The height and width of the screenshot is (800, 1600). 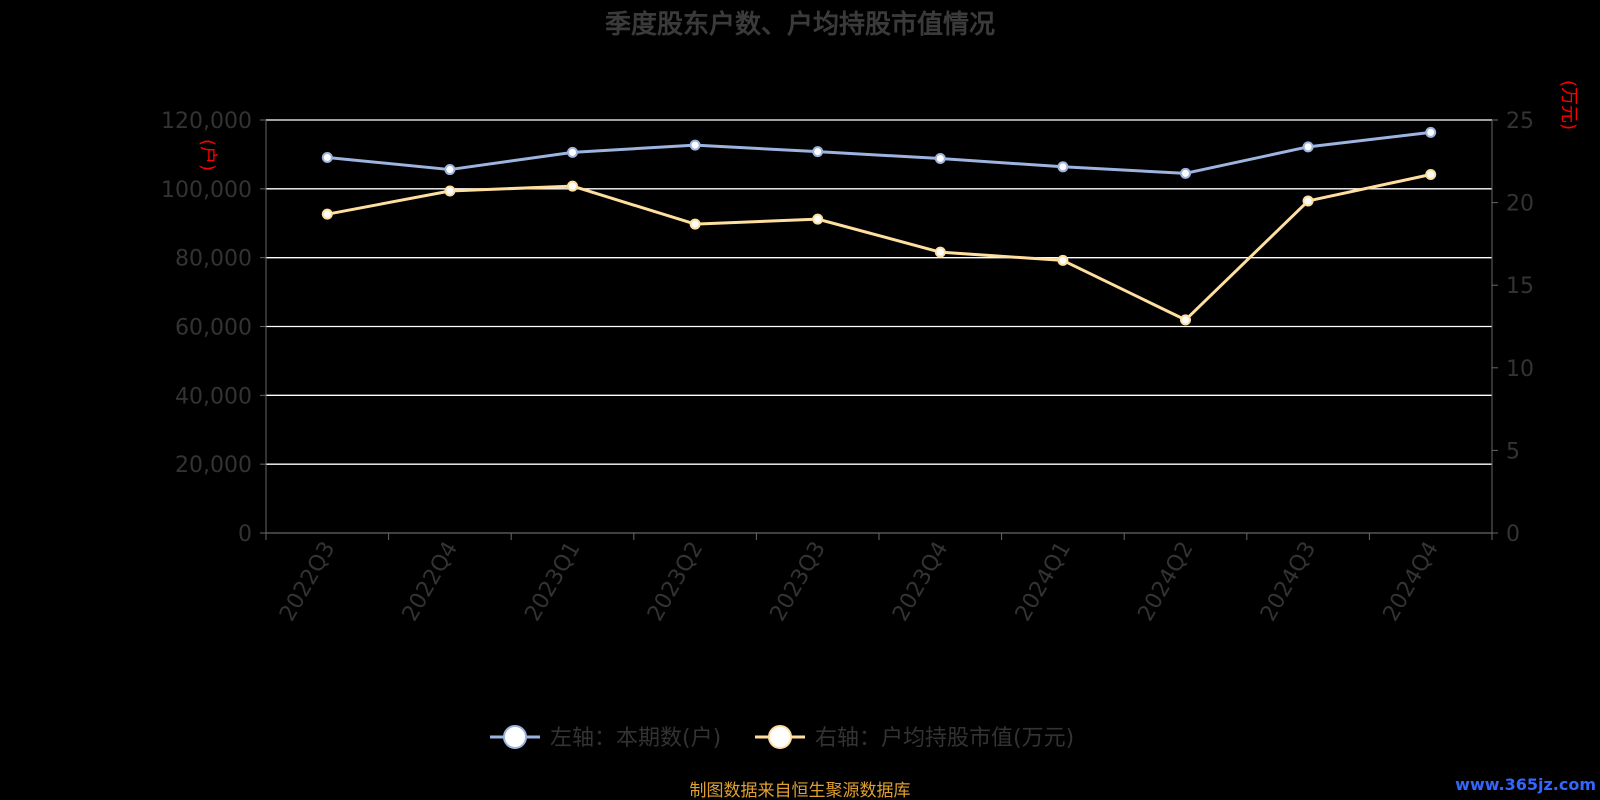 What do you see at coordinates (635, 738) in the screenshot?
I see `legend-label: 左轴：本期数(户)` at bounding box center [635, 738].